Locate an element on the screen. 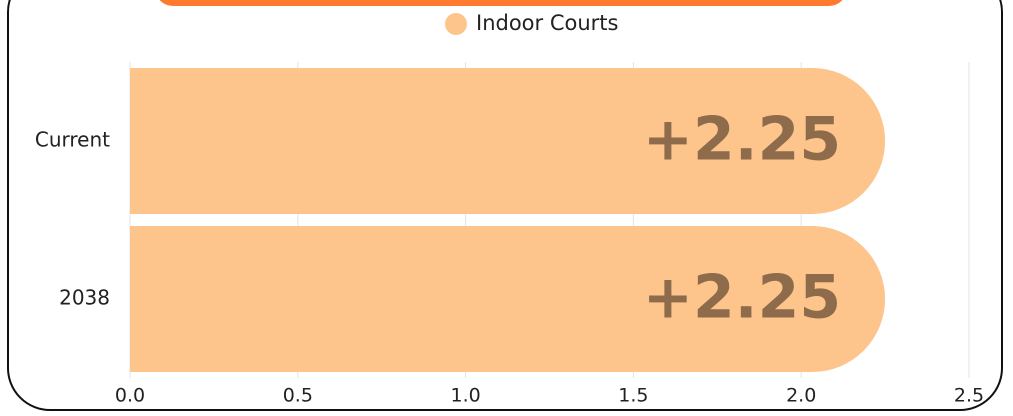 This screenshot has height=416, width=1013. x-tick-label: 0.5 is located at coordinates (298, 396).